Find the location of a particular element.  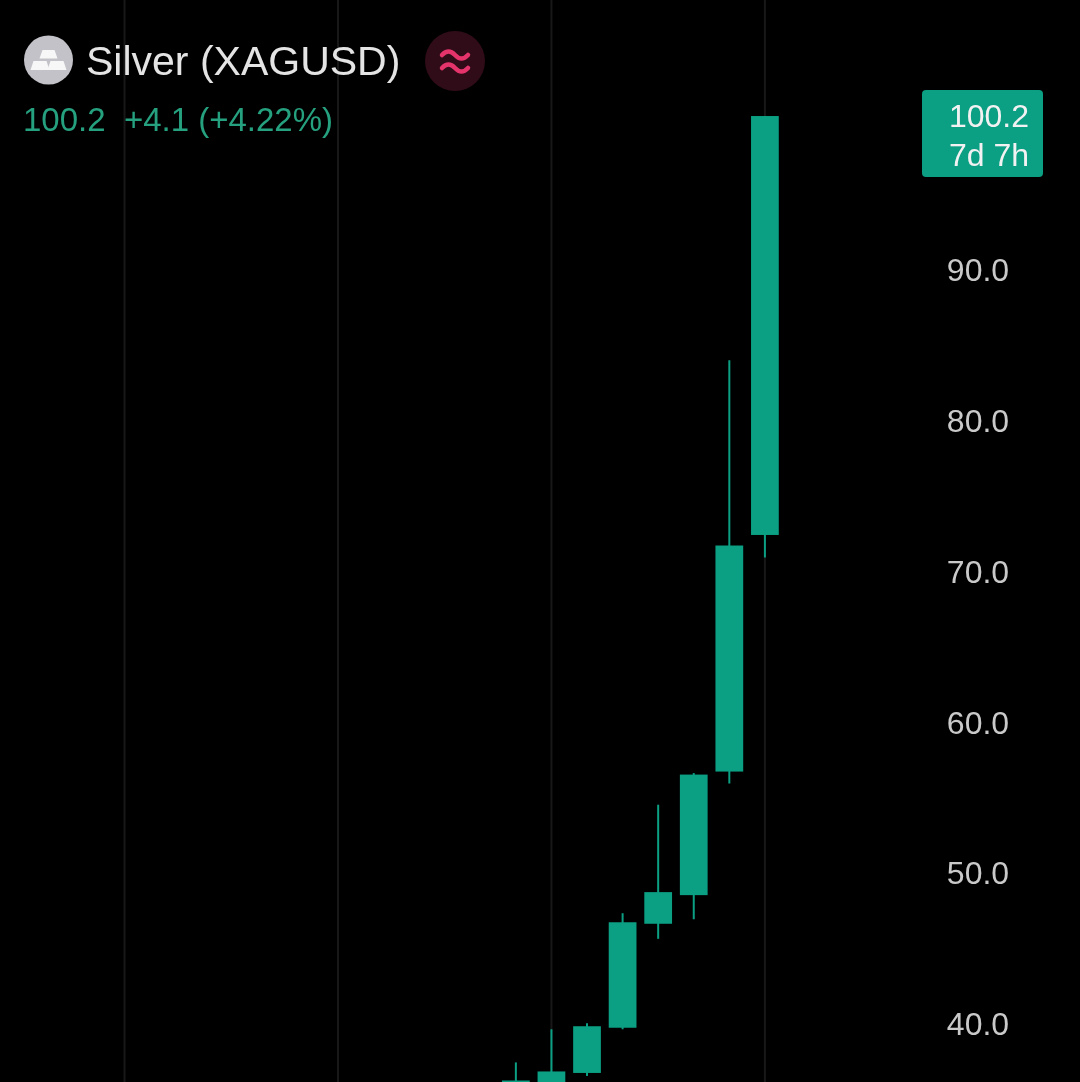

y-tick-label: 50.0 is located at coordinates (978, 873).